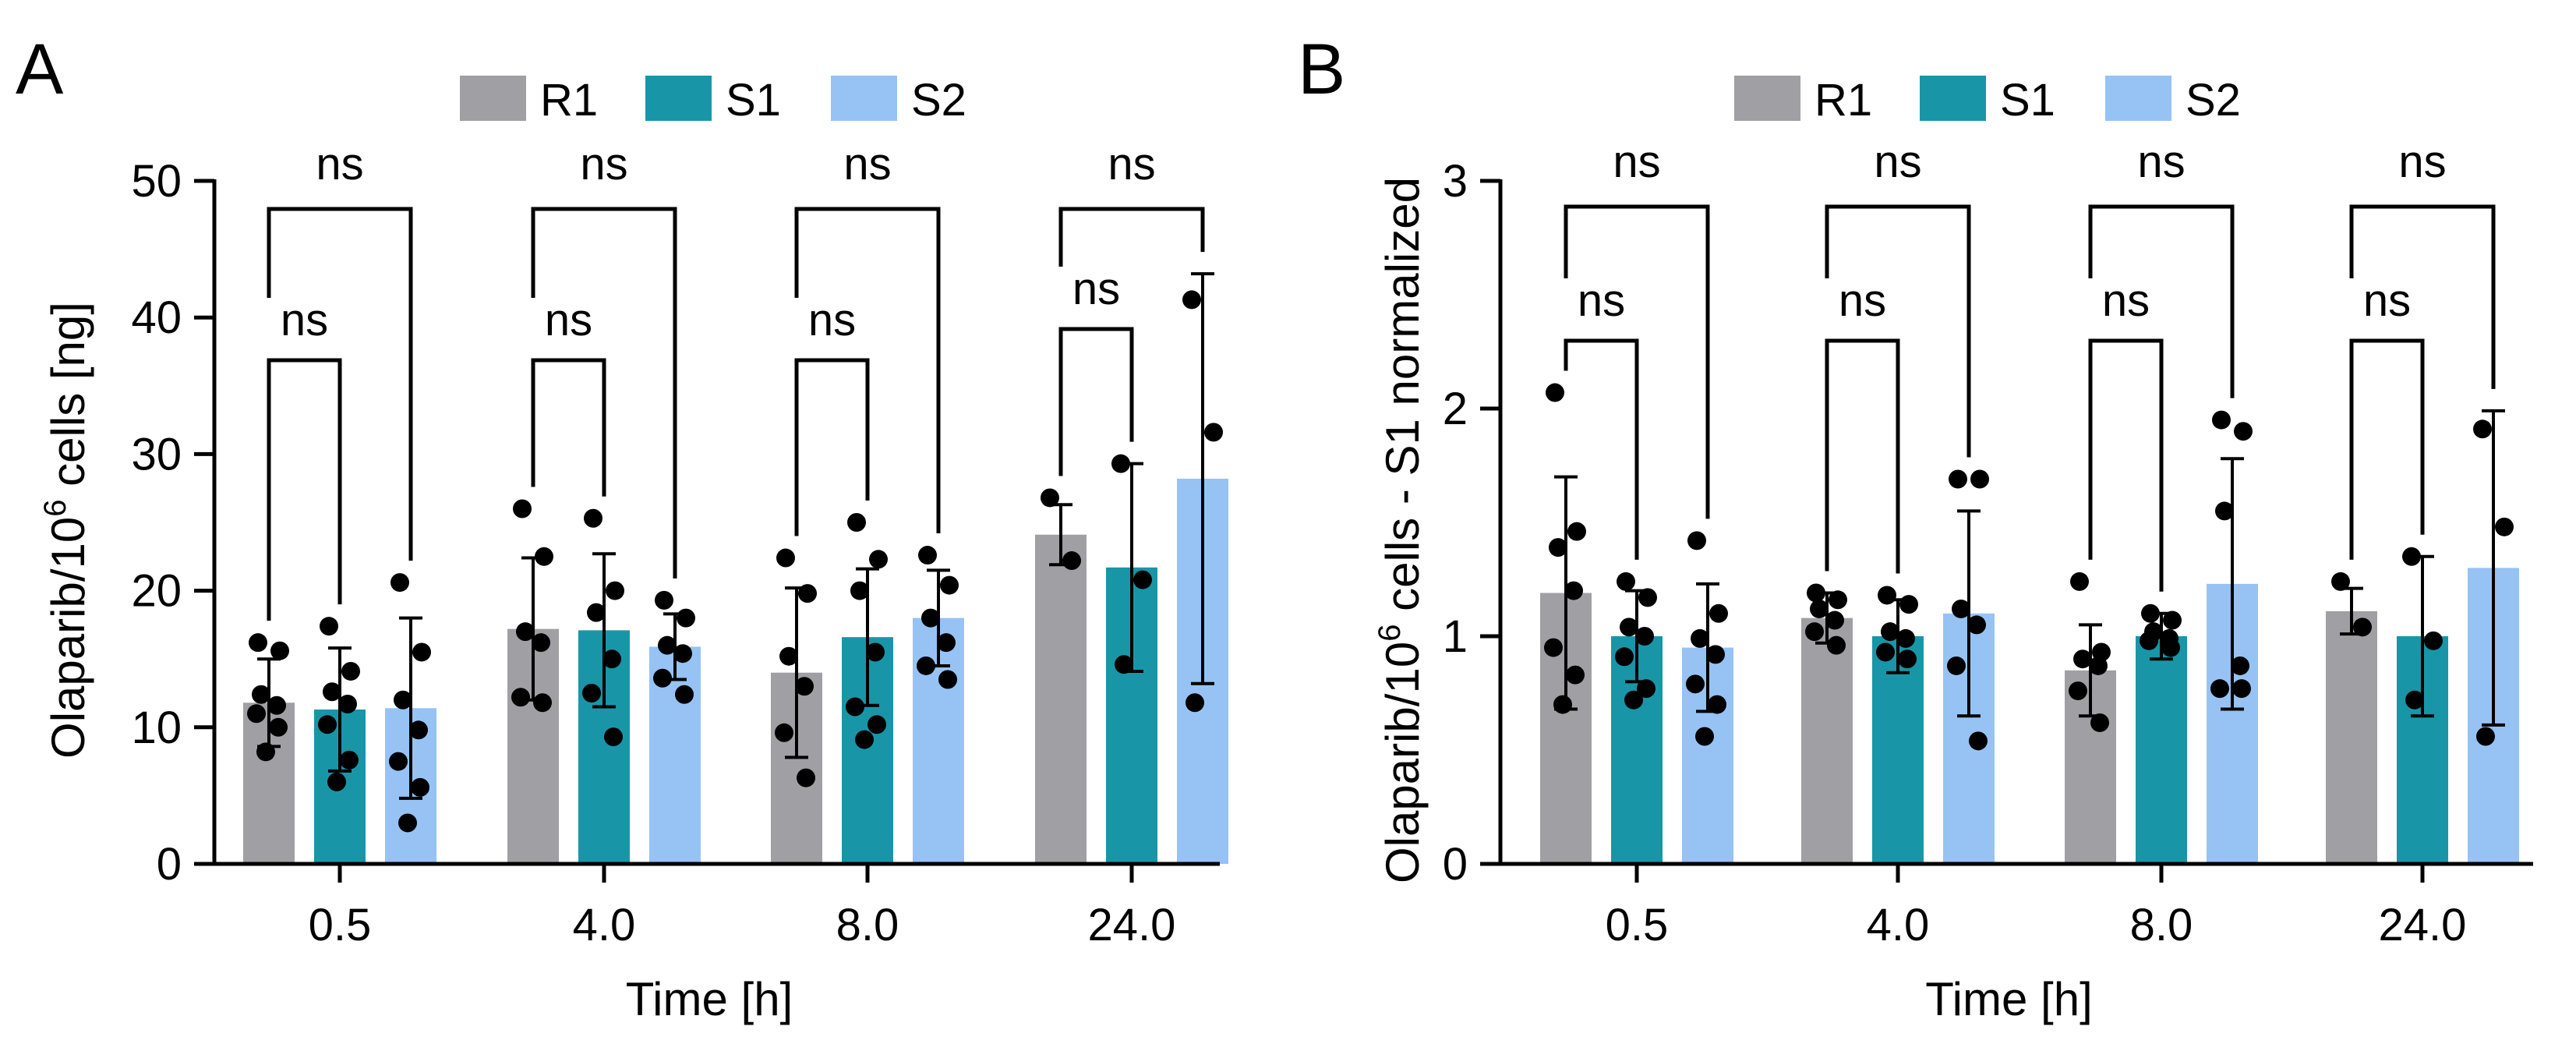 This screenshot has width=2576, height=1044. Describe the element at coordinates (1827, 741) in the screenshot. I see `bar-r1-4.0` at that location.